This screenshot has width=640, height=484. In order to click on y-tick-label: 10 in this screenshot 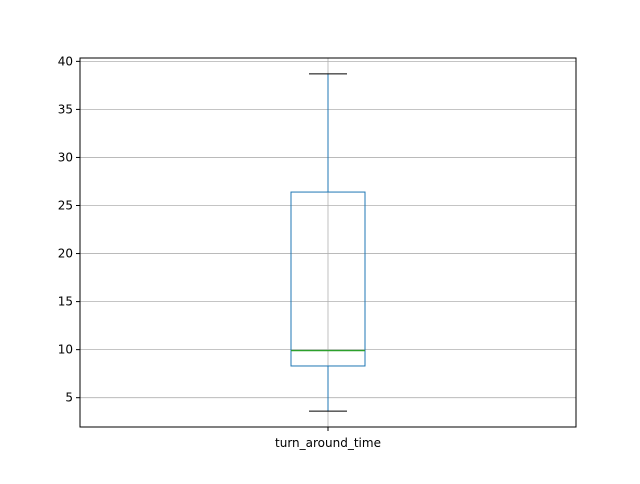, I will do `click(65, 350)`.